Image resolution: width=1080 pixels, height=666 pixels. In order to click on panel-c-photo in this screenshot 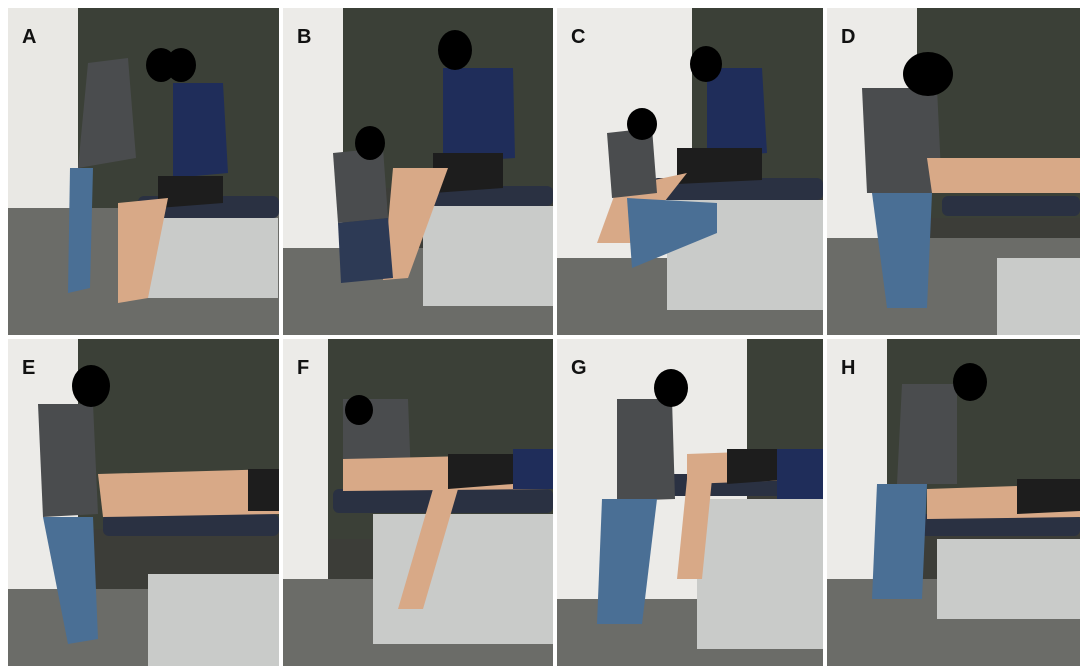, I will do `click(690, 171)`.